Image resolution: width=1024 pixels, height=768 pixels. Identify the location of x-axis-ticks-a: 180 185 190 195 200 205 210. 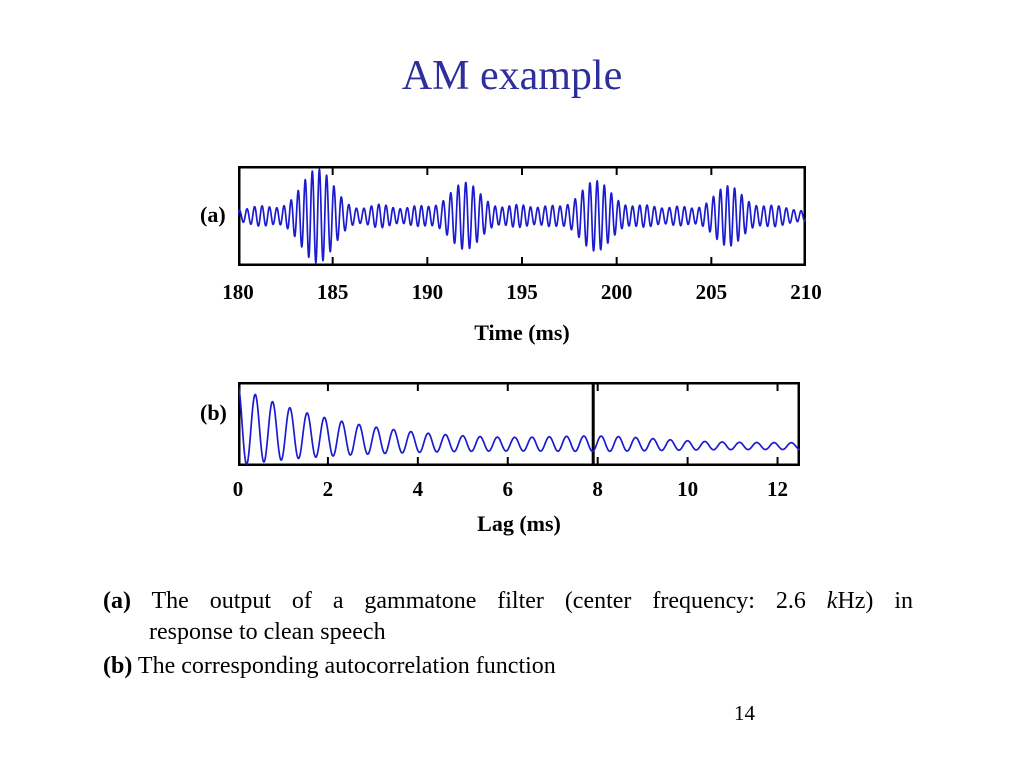
(522, 293).